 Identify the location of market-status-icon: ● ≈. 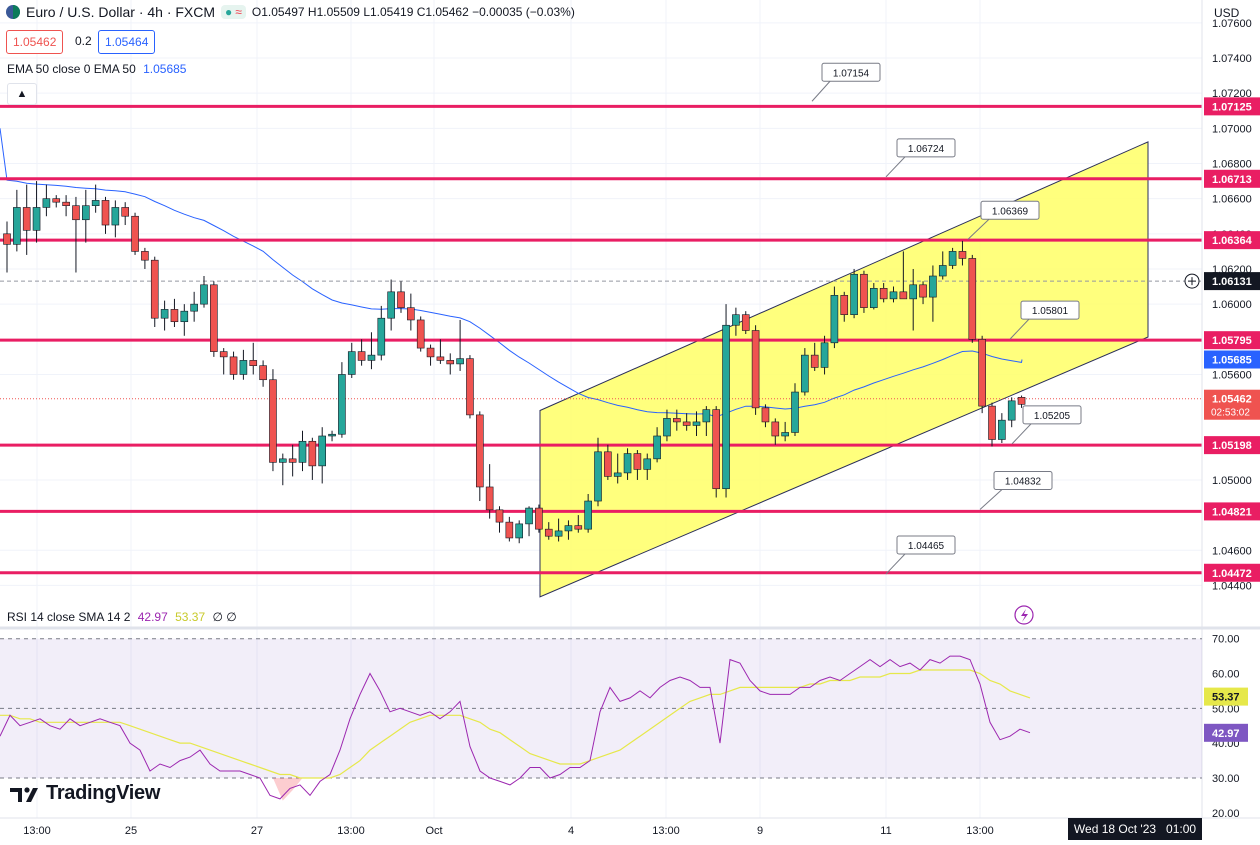
(233, 12).